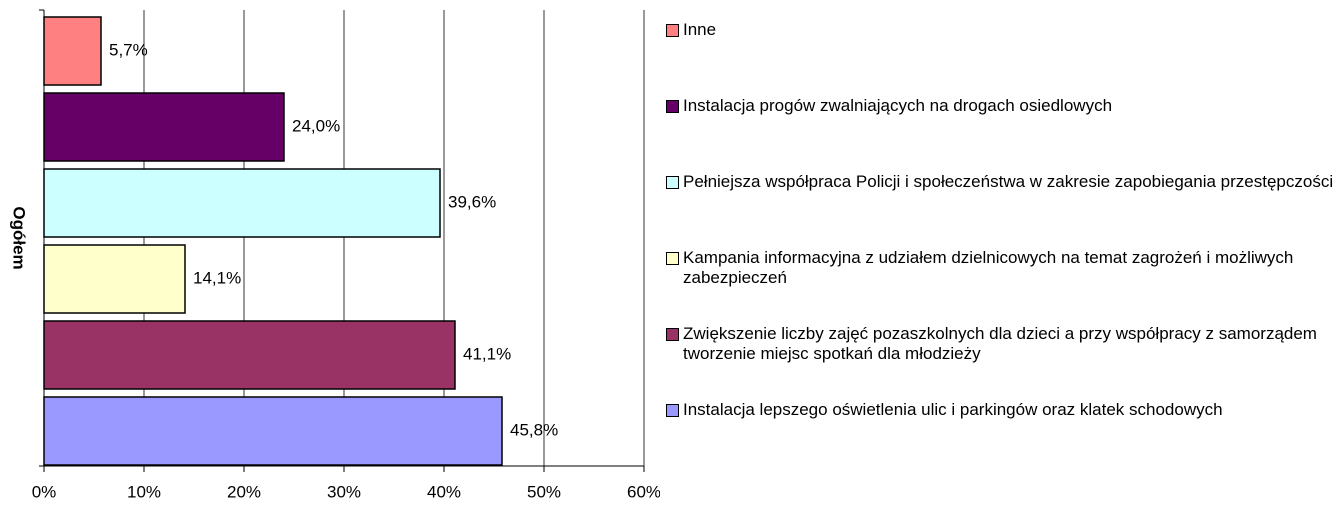 Image resolution: width=1339 pixels, height=522 pixels. I want to click on data-label: 14,1%, so click(217, 277).